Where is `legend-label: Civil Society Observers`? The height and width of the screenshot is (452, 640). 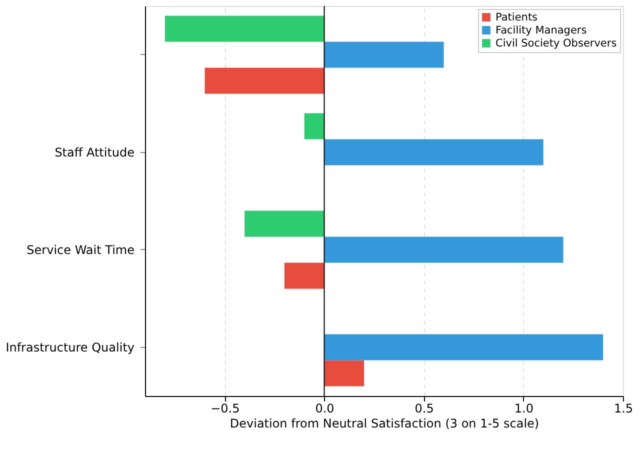
legend-label: Civil Society Observers is located at coordinates (556, 43).